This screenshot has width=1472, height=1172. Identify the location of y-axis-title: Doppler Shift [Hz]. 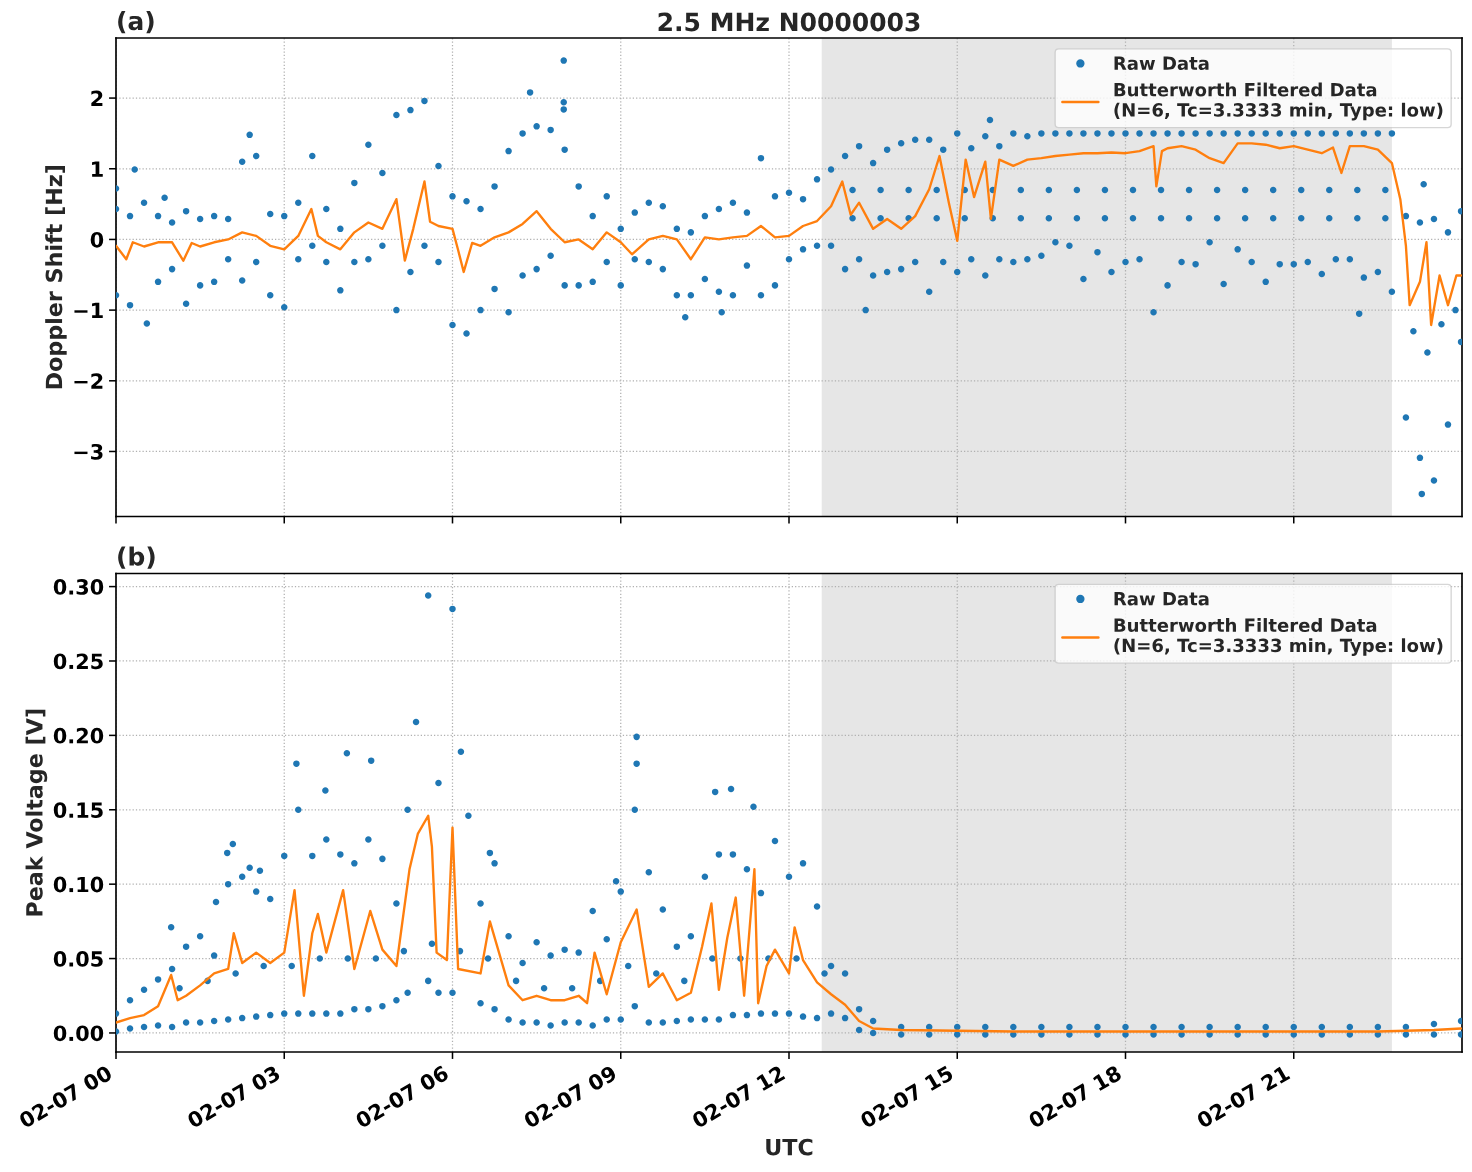
(56, 277).